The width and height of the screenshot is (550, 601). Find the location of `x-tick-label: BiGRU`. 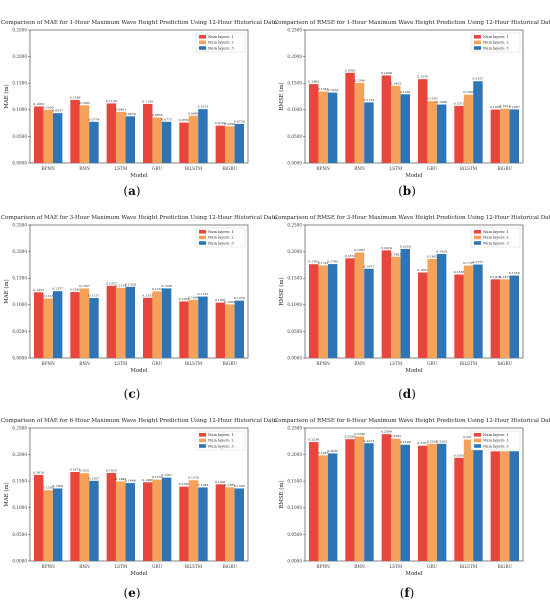

x-tick-label: BiGRU is located at coordinates (505, 566).